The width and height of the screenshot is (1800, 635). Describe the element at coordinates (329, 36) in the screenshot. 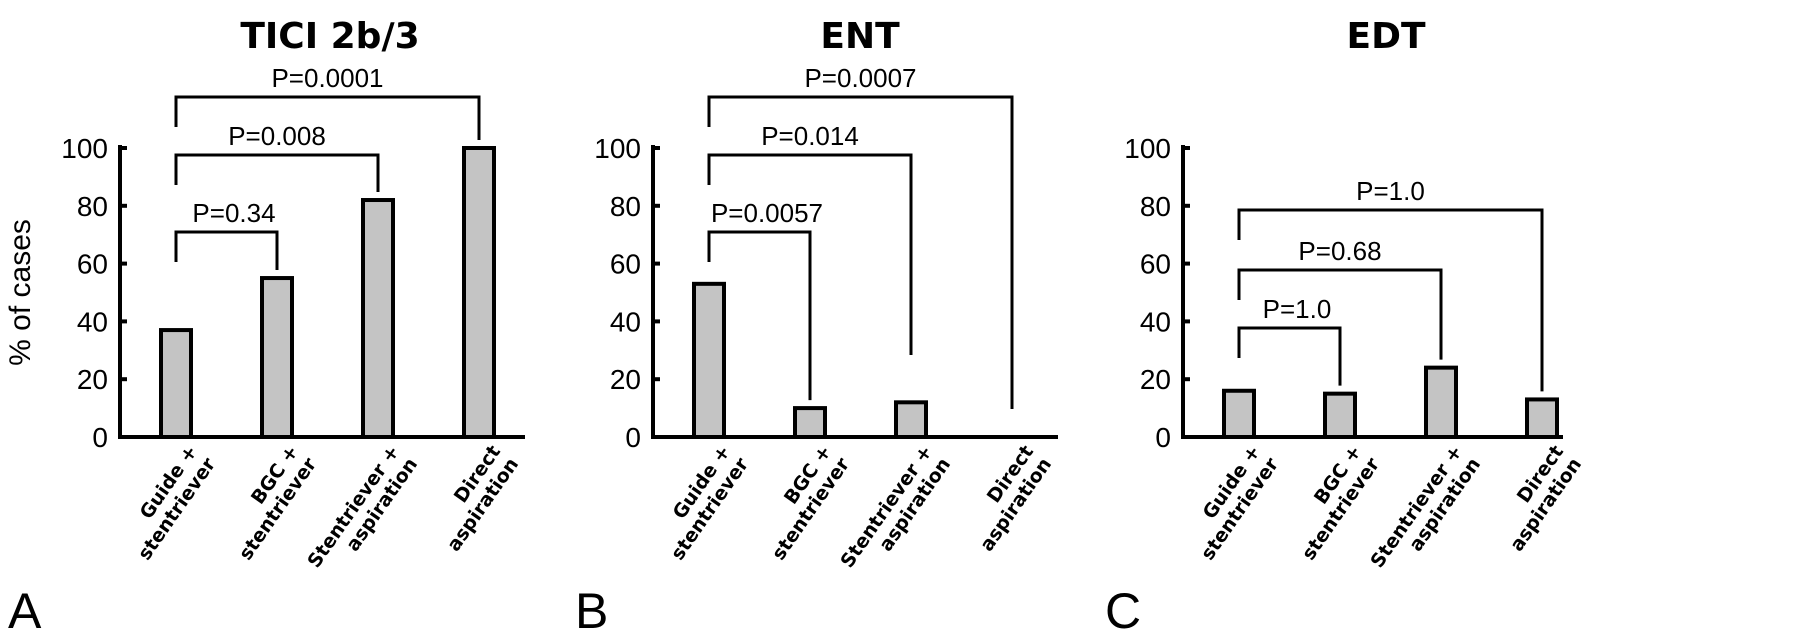

I see `chart-title: TICI 2b/3` at that location.